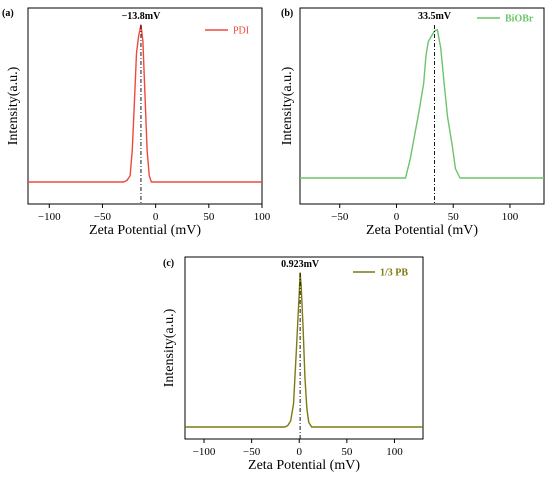 This screenshot has height=485, width=550. What do you see at coordinates (435, 16) in the screenshot?
I see `panel-2-peak-label: 33.5mV` at bounding box center [435, 16].